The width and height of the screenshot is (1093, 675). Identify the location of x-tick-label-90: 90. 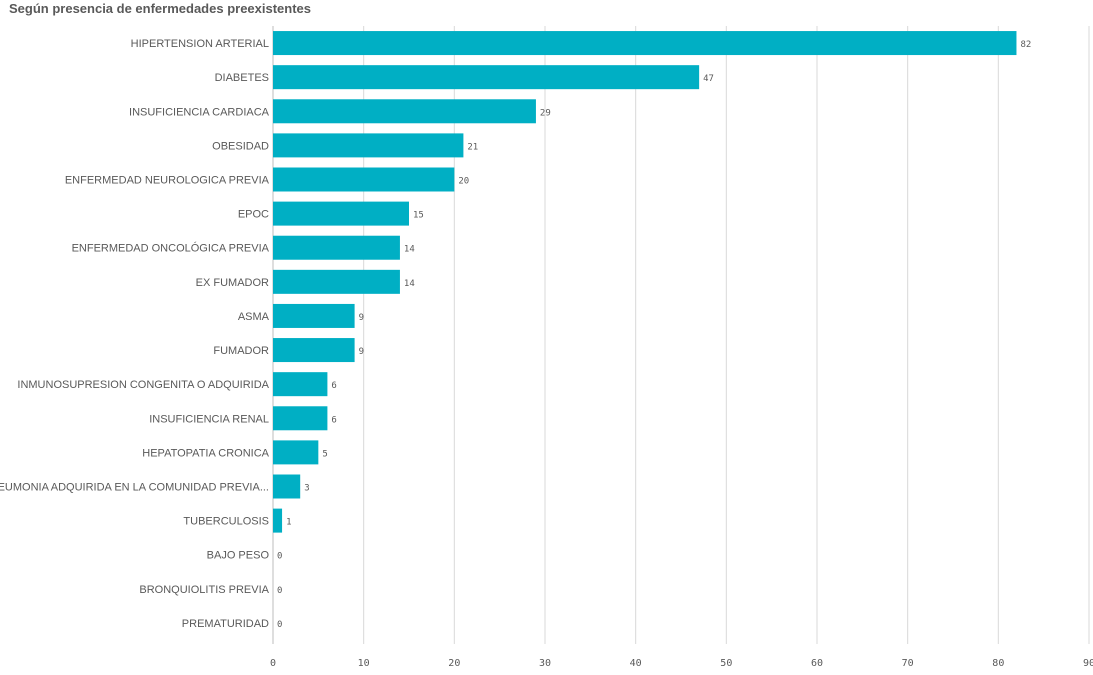
(1088, 663).